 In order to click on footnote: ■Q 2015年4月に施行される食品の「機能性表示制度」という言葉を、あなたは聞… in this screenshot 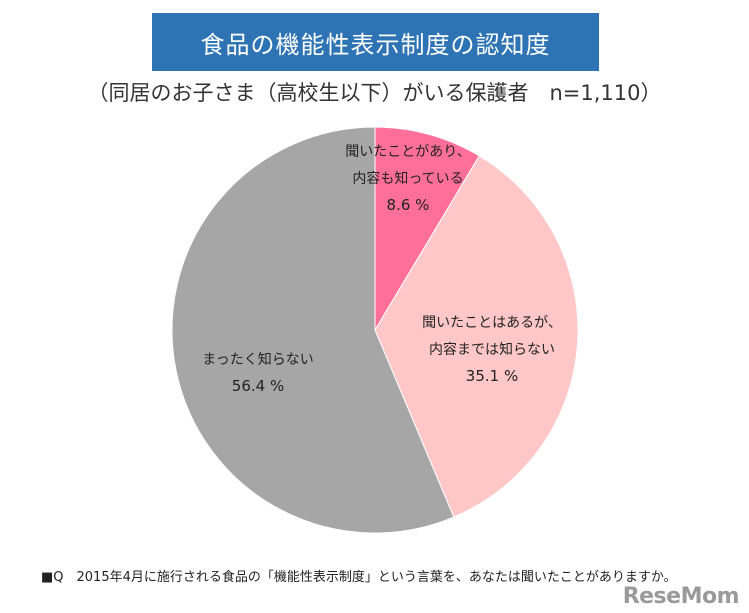, I will do `click(359, 577)`.